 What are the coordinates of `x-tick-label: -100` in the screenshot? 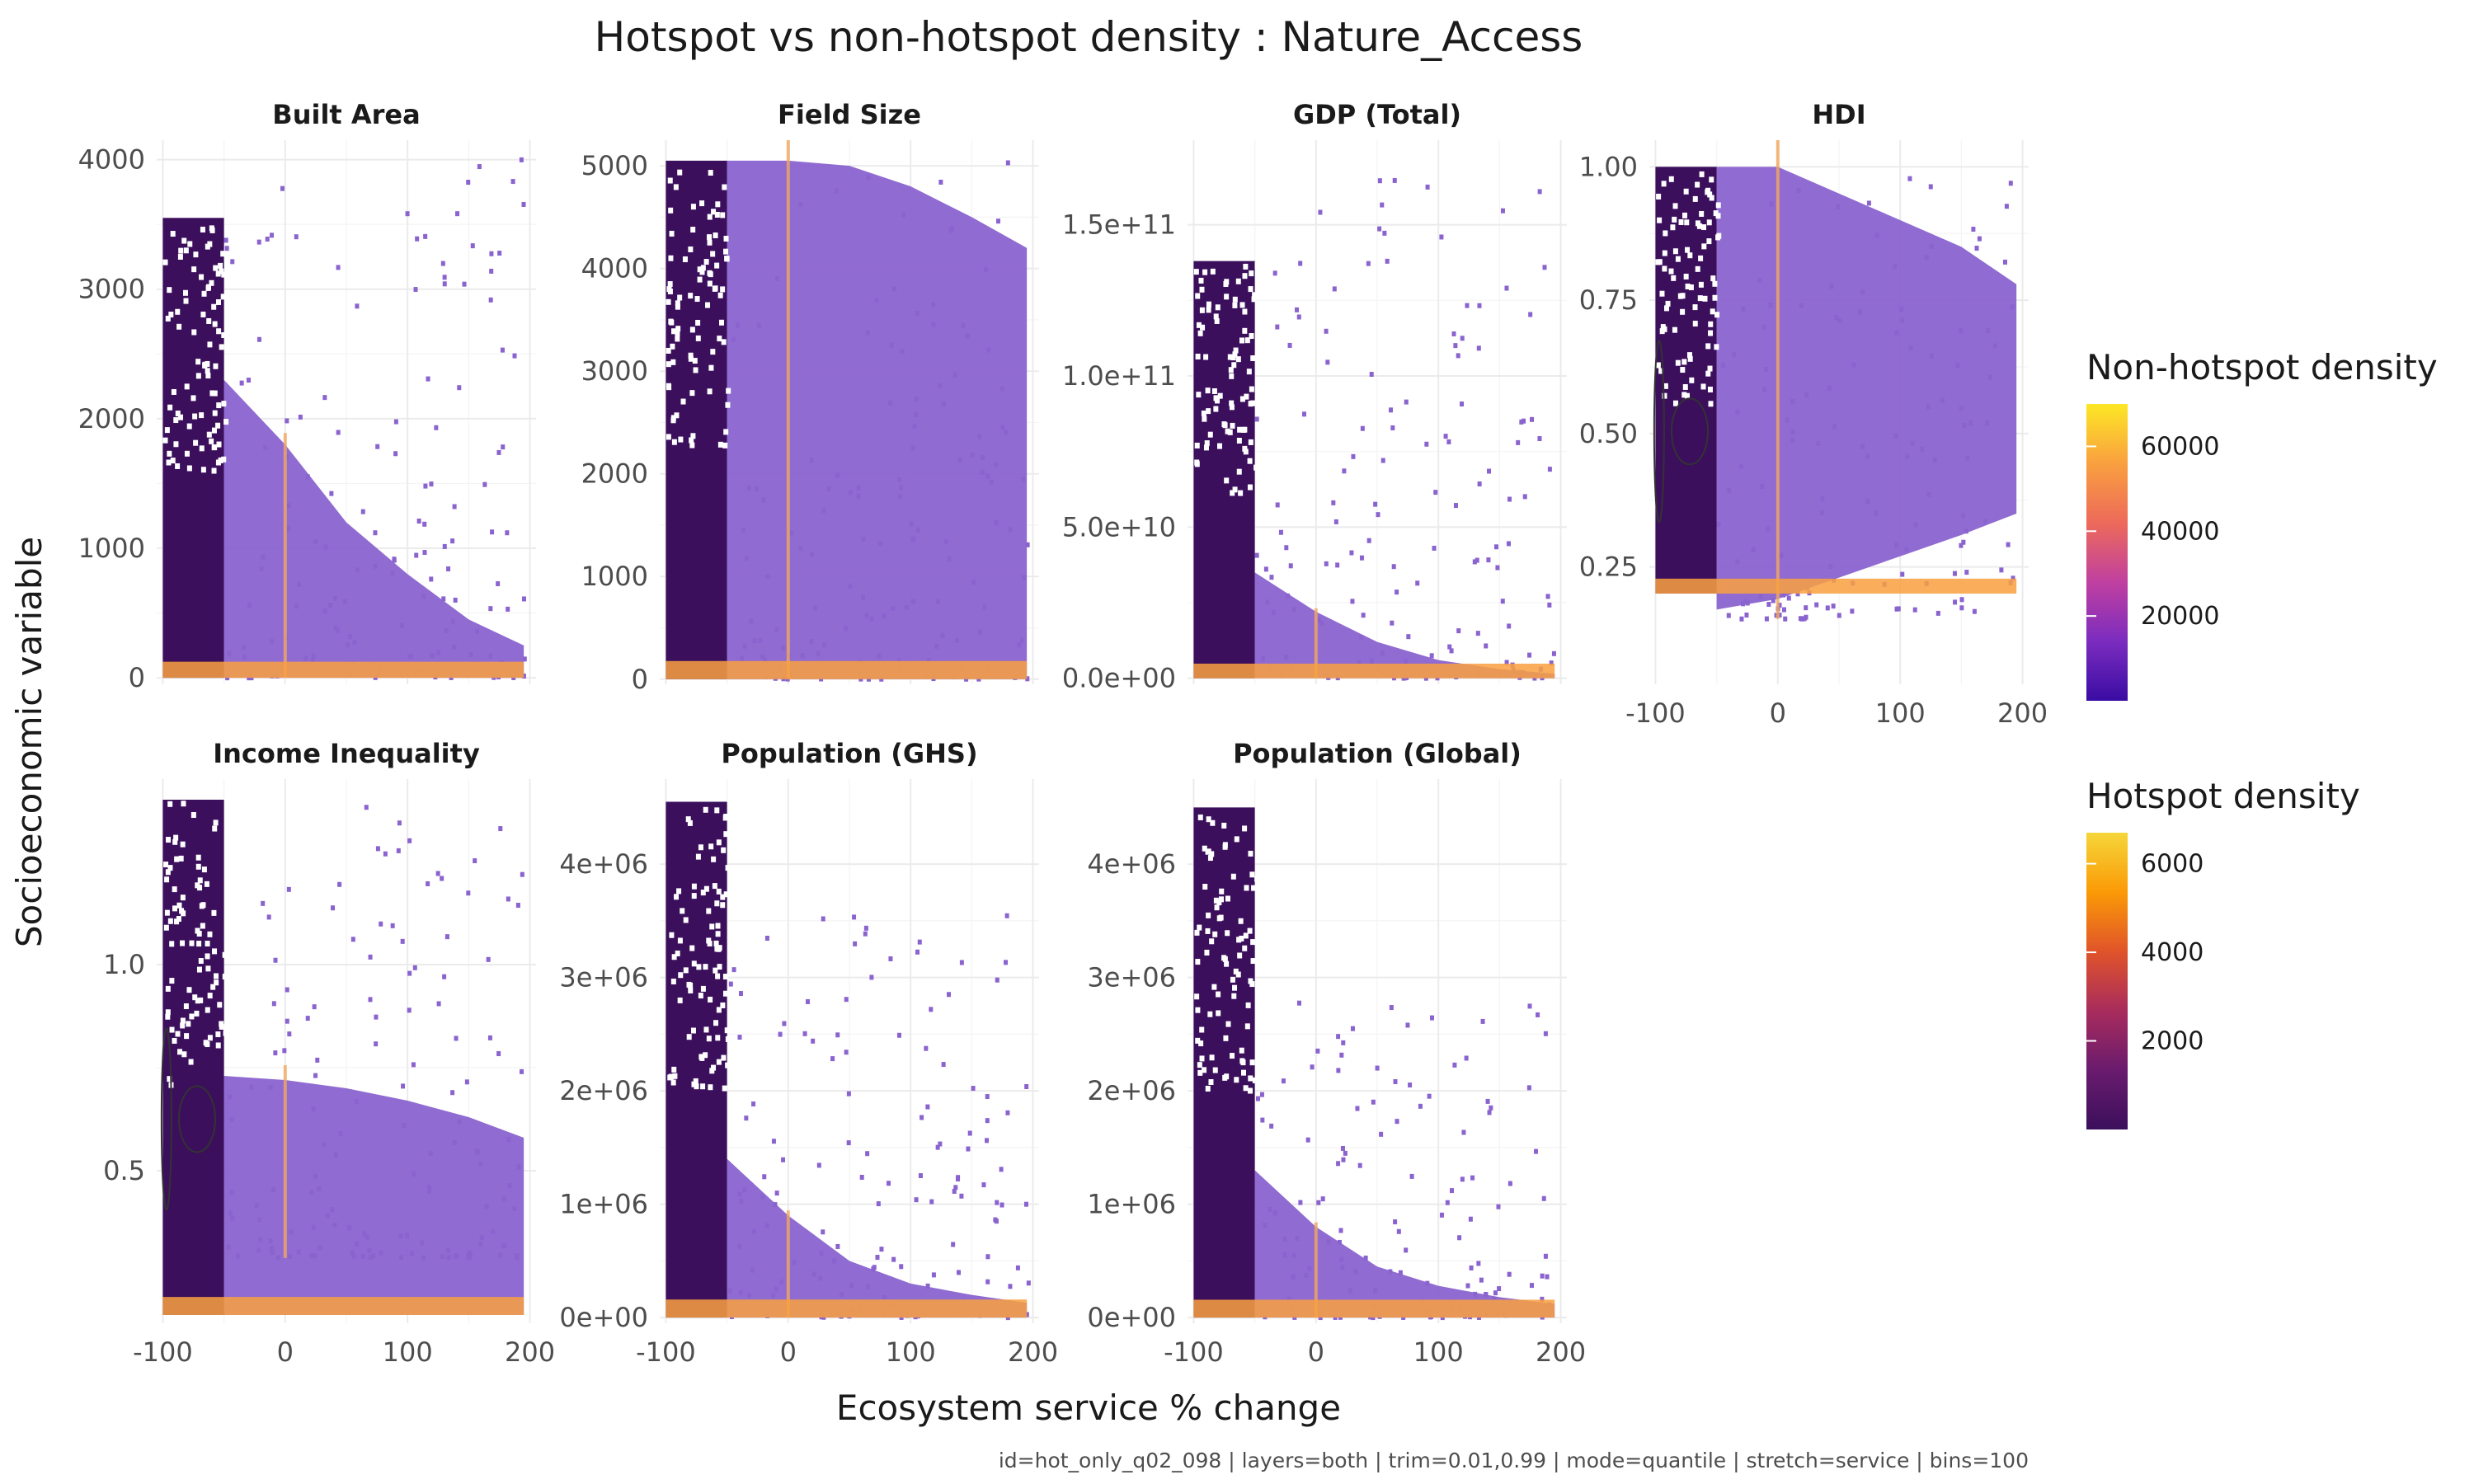 It's located at (666, 1352).